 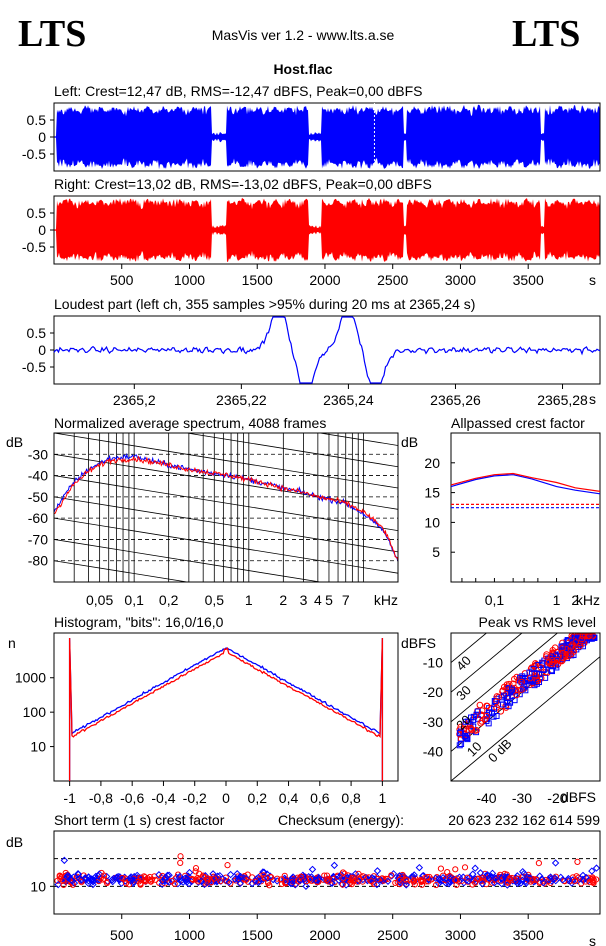 What do you see at coordinates (463, 663) in the screenshot?
I see `diagonal-label: 40` at bounding box center [463, 663].